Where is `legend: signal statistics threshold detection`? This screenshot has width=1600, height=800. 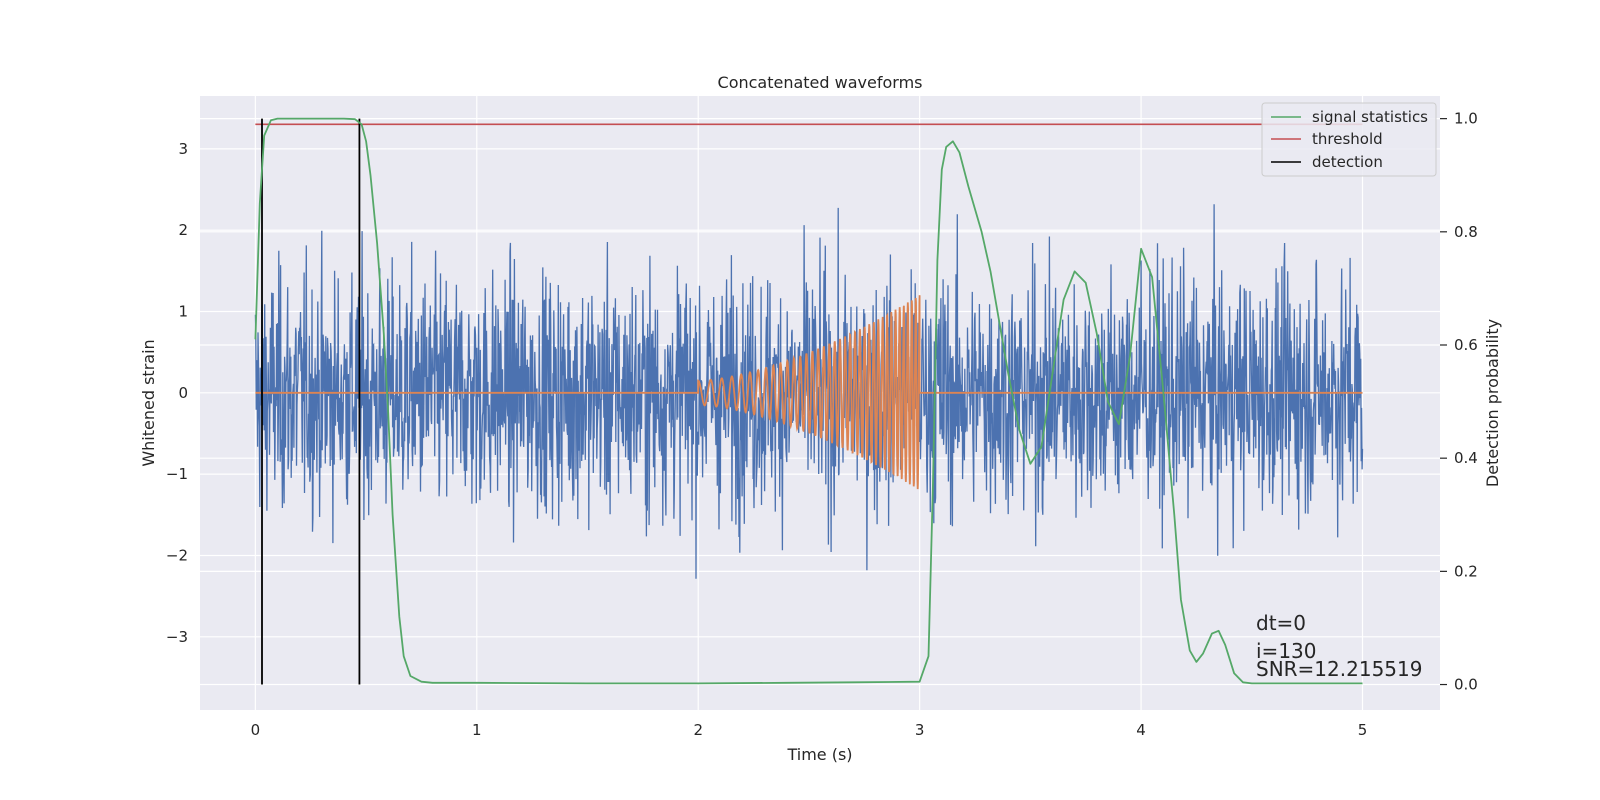
legend: signal statistics threshold detection is located at coordinates (1349, 139).